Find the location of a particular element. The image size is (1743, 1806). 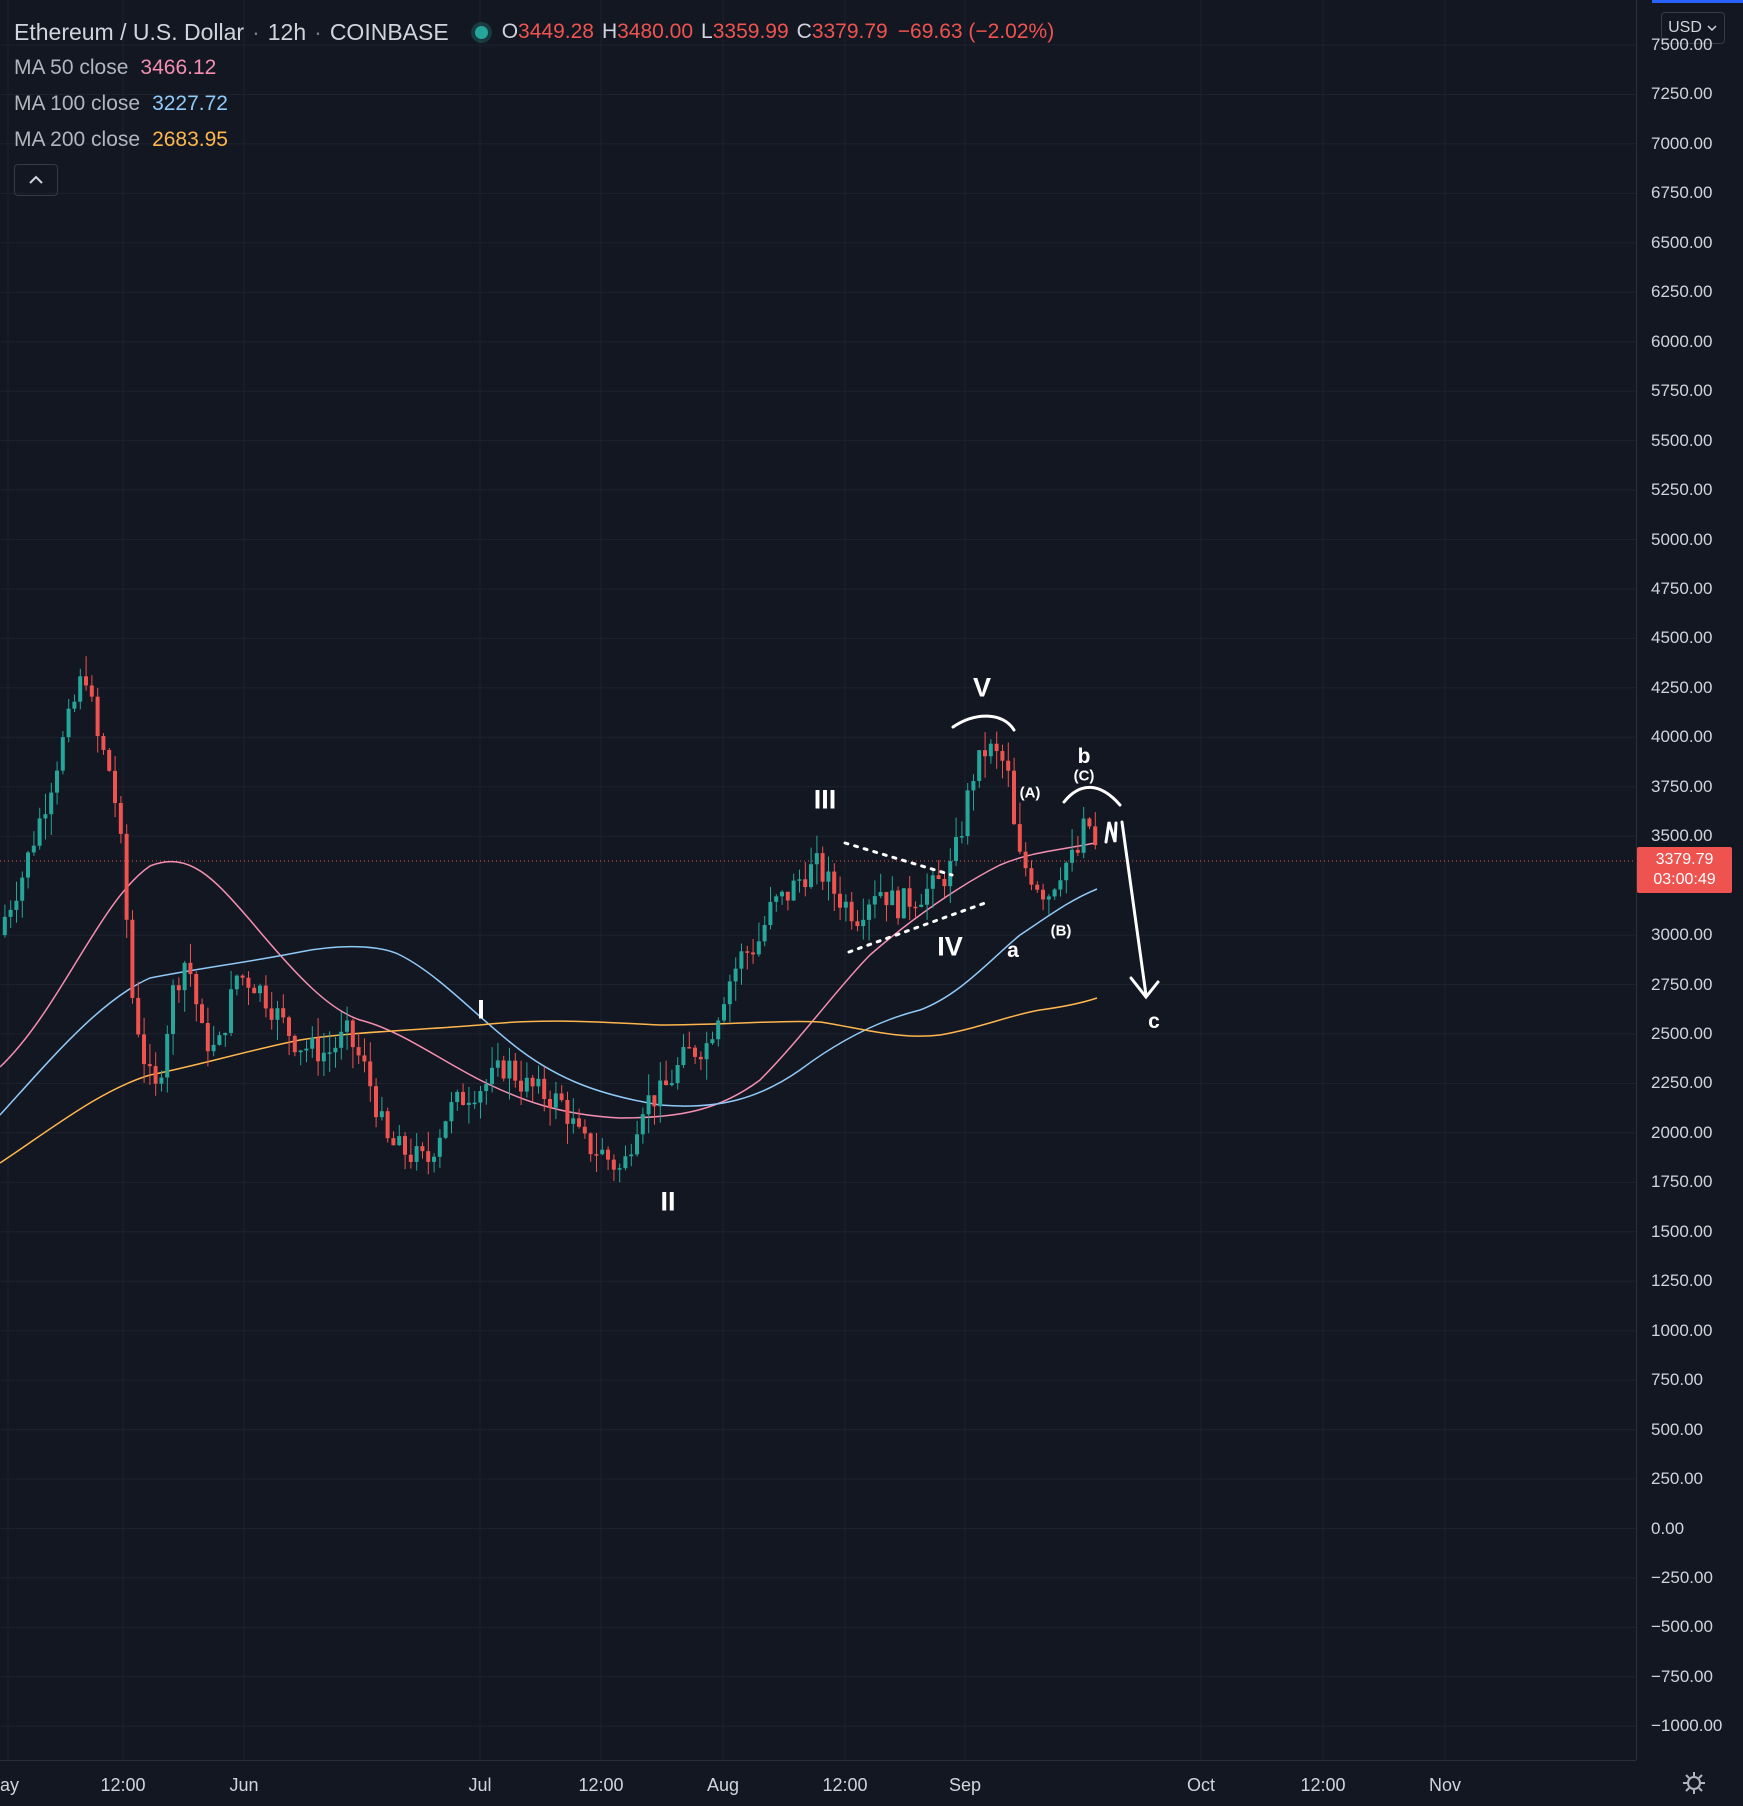

triangle-upper-trendline is located at coordinates (898, 859).